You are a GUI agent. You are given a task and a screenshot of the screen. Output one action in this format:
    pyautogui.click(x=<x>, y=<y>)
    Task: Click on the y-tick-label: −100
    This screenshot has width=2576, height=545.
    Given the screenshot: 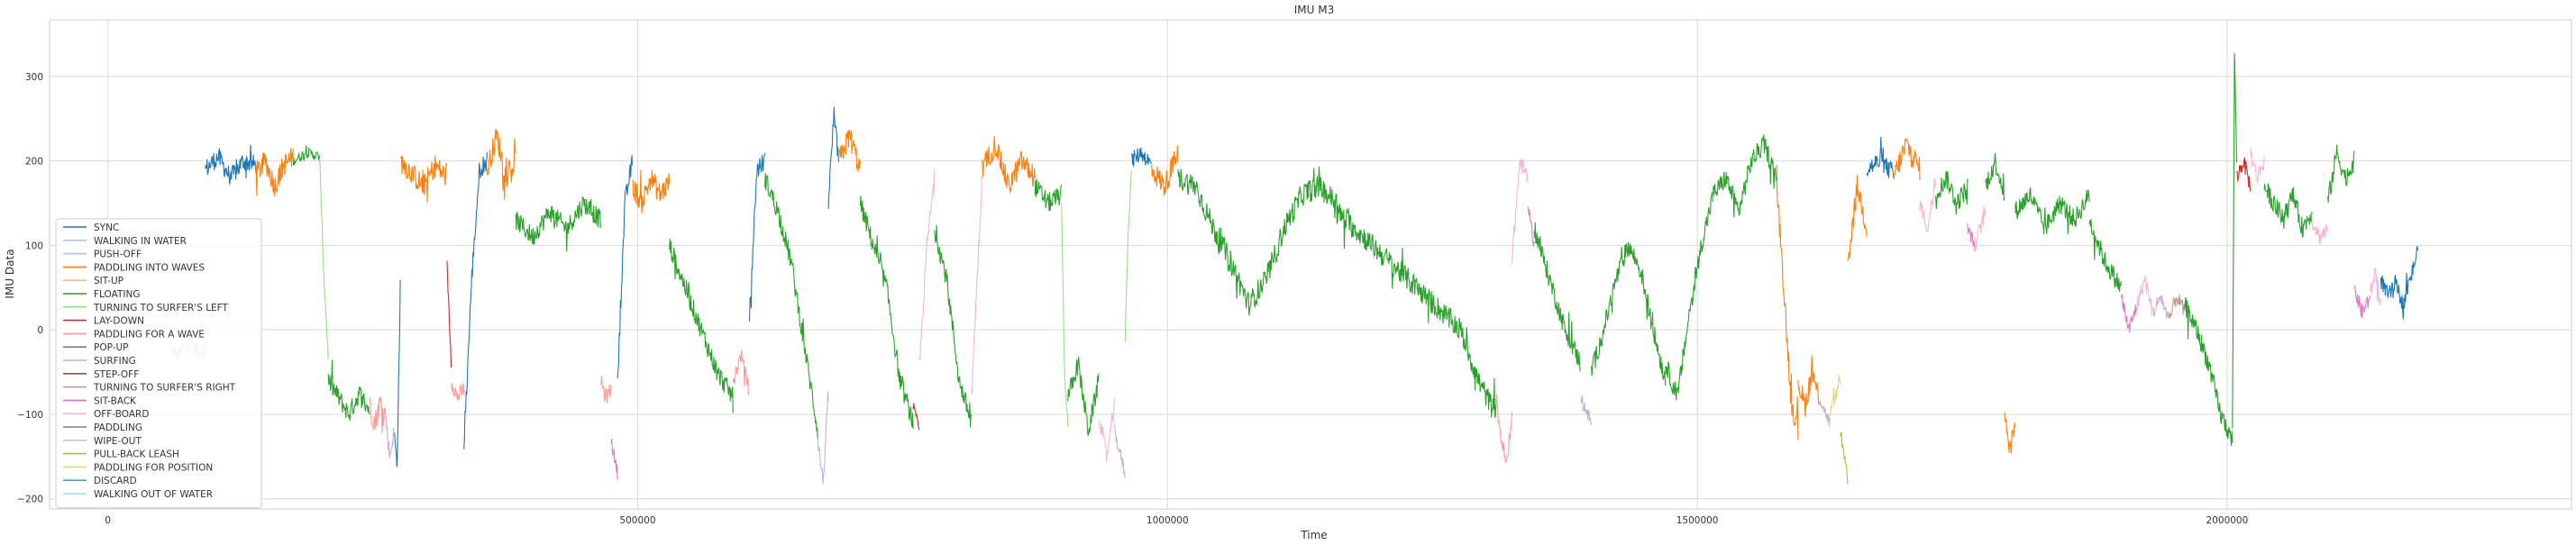 What is the action you would take?
    pyautogui.click(x=30, y=415)
    